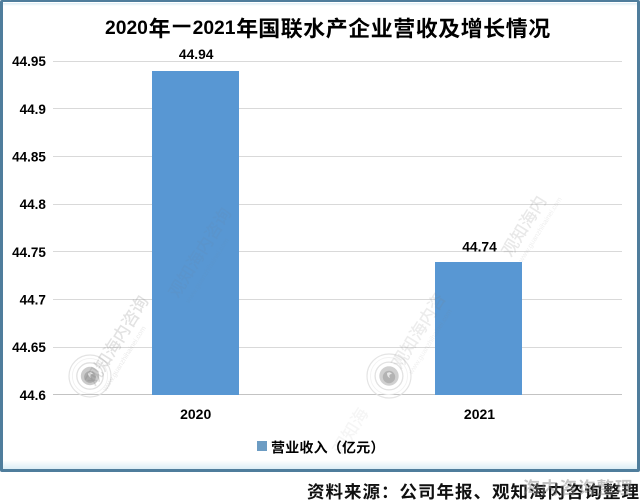 This screenshot has width=640, height=504. What do you see at coordinates (33, 109) in the screenshot?
I see `svg-text: 44.9` at bounding box center [33, 109].